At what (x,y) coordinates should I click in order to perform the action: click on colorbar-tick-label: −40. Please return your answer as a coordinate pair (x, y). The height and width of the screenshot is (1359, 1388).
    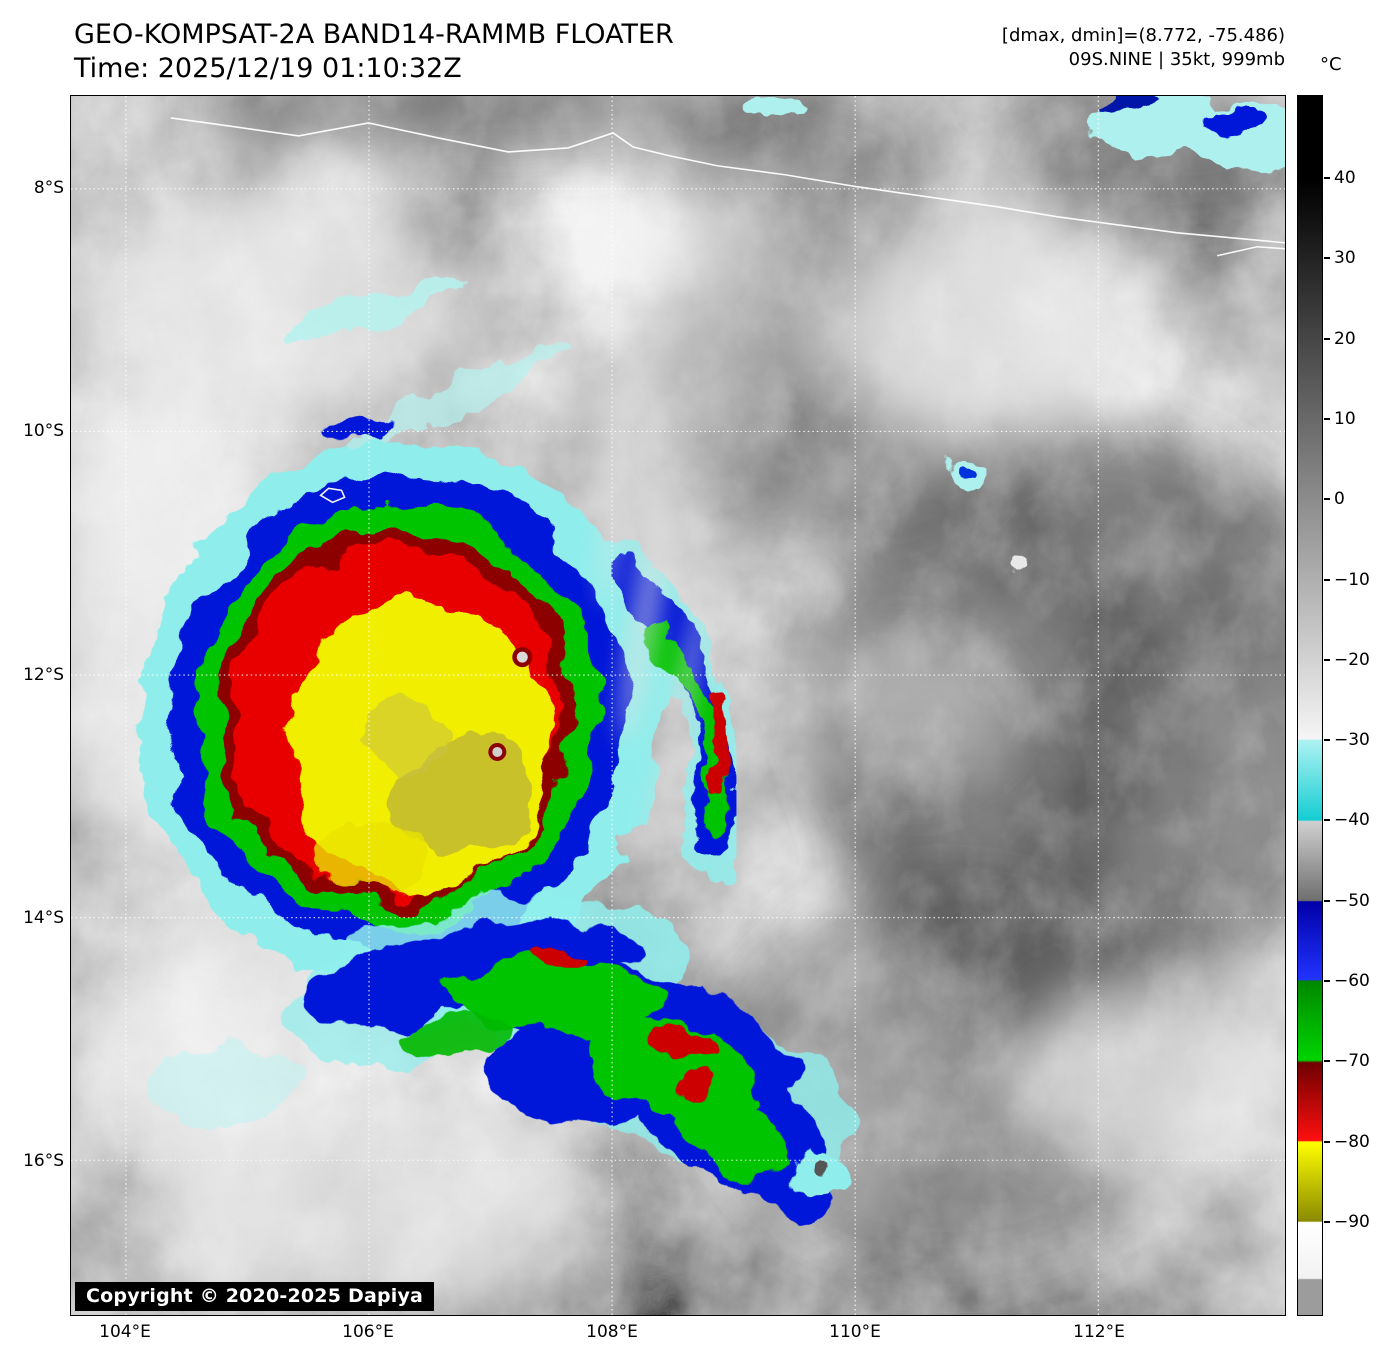
    Looking at the image, I should click on (1352, 820).